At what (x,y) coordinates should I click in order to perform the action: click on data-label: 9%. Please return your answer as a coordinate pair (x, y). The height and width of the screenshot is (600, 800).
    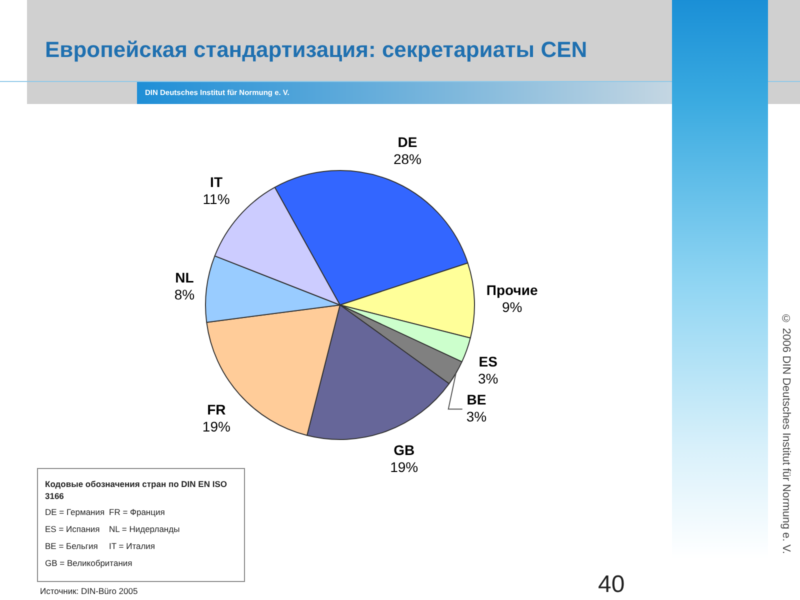
    Looking at the image, I should click on (512, 307).